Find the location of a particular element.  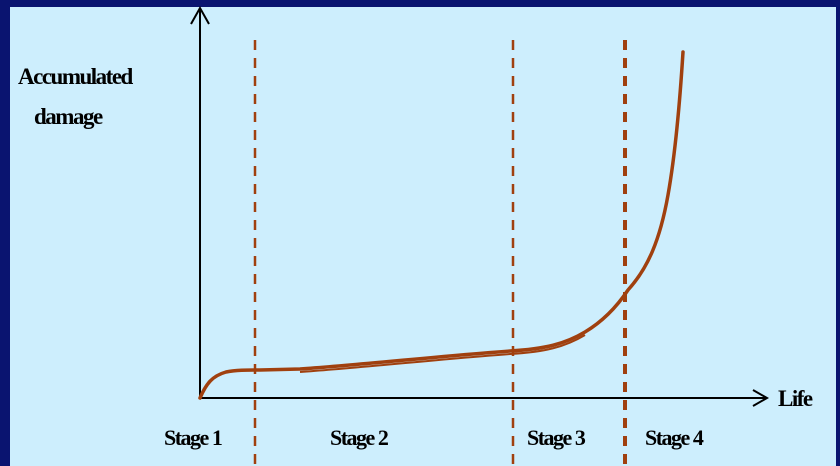

stage-label-2: Stage 2 is located at coordinates (359, 437).